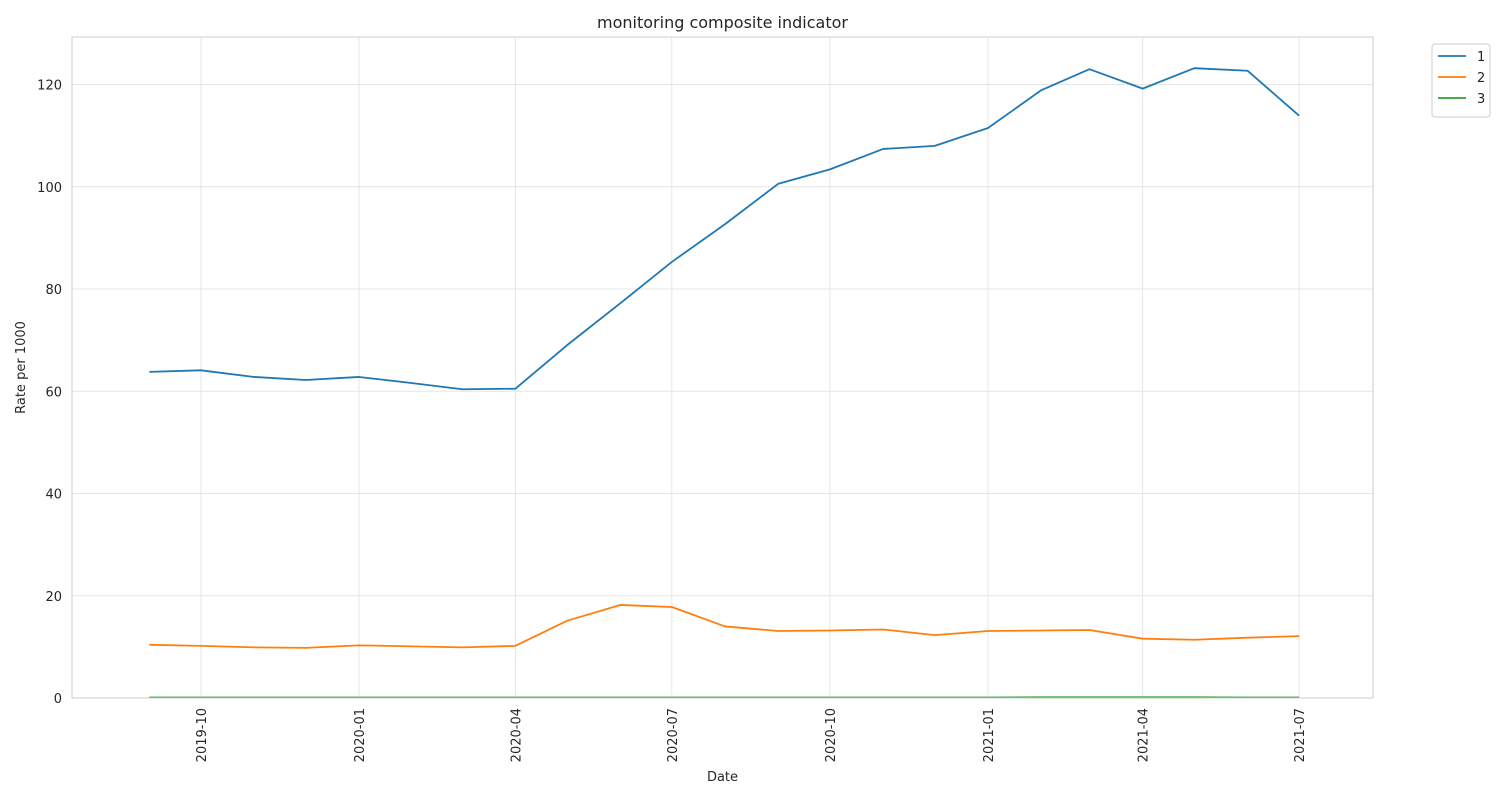 This screenshot has width=1500, height=800. I want to click on y-axis-ticks: 0 20 40 60 80 100 120, so click(49, 393).